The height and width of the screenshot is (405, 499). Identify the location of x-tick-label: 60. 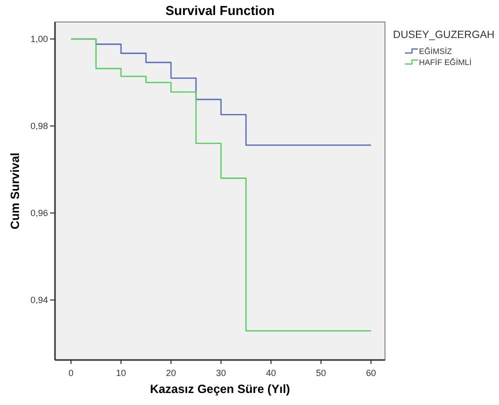
(371, 373).